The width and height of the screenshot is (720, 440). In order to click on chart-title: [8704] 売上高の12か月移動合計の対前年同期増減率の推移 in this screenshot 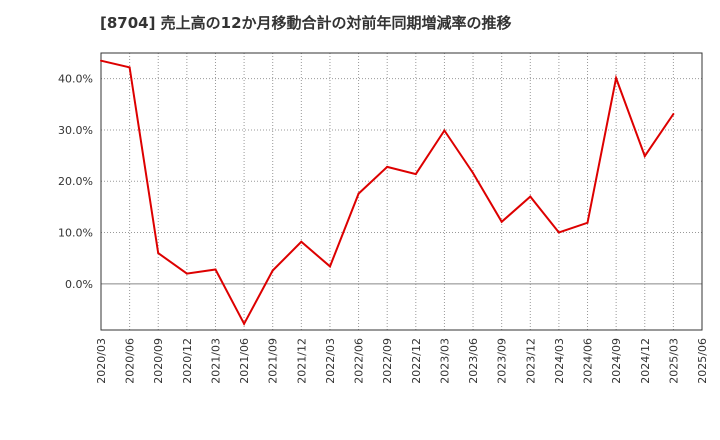, I will do `click(306, 23)`.